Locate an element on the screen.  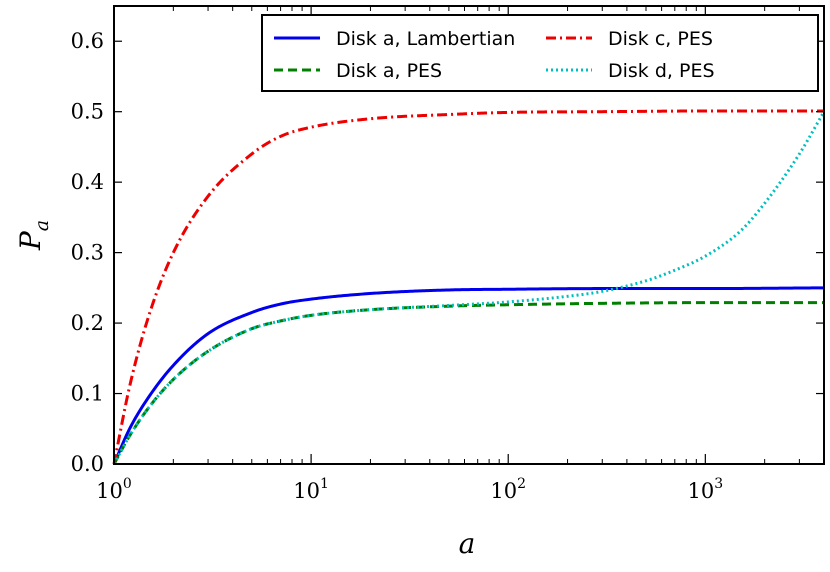
x-tick-label: 10² is located at coordinates (508, 489).